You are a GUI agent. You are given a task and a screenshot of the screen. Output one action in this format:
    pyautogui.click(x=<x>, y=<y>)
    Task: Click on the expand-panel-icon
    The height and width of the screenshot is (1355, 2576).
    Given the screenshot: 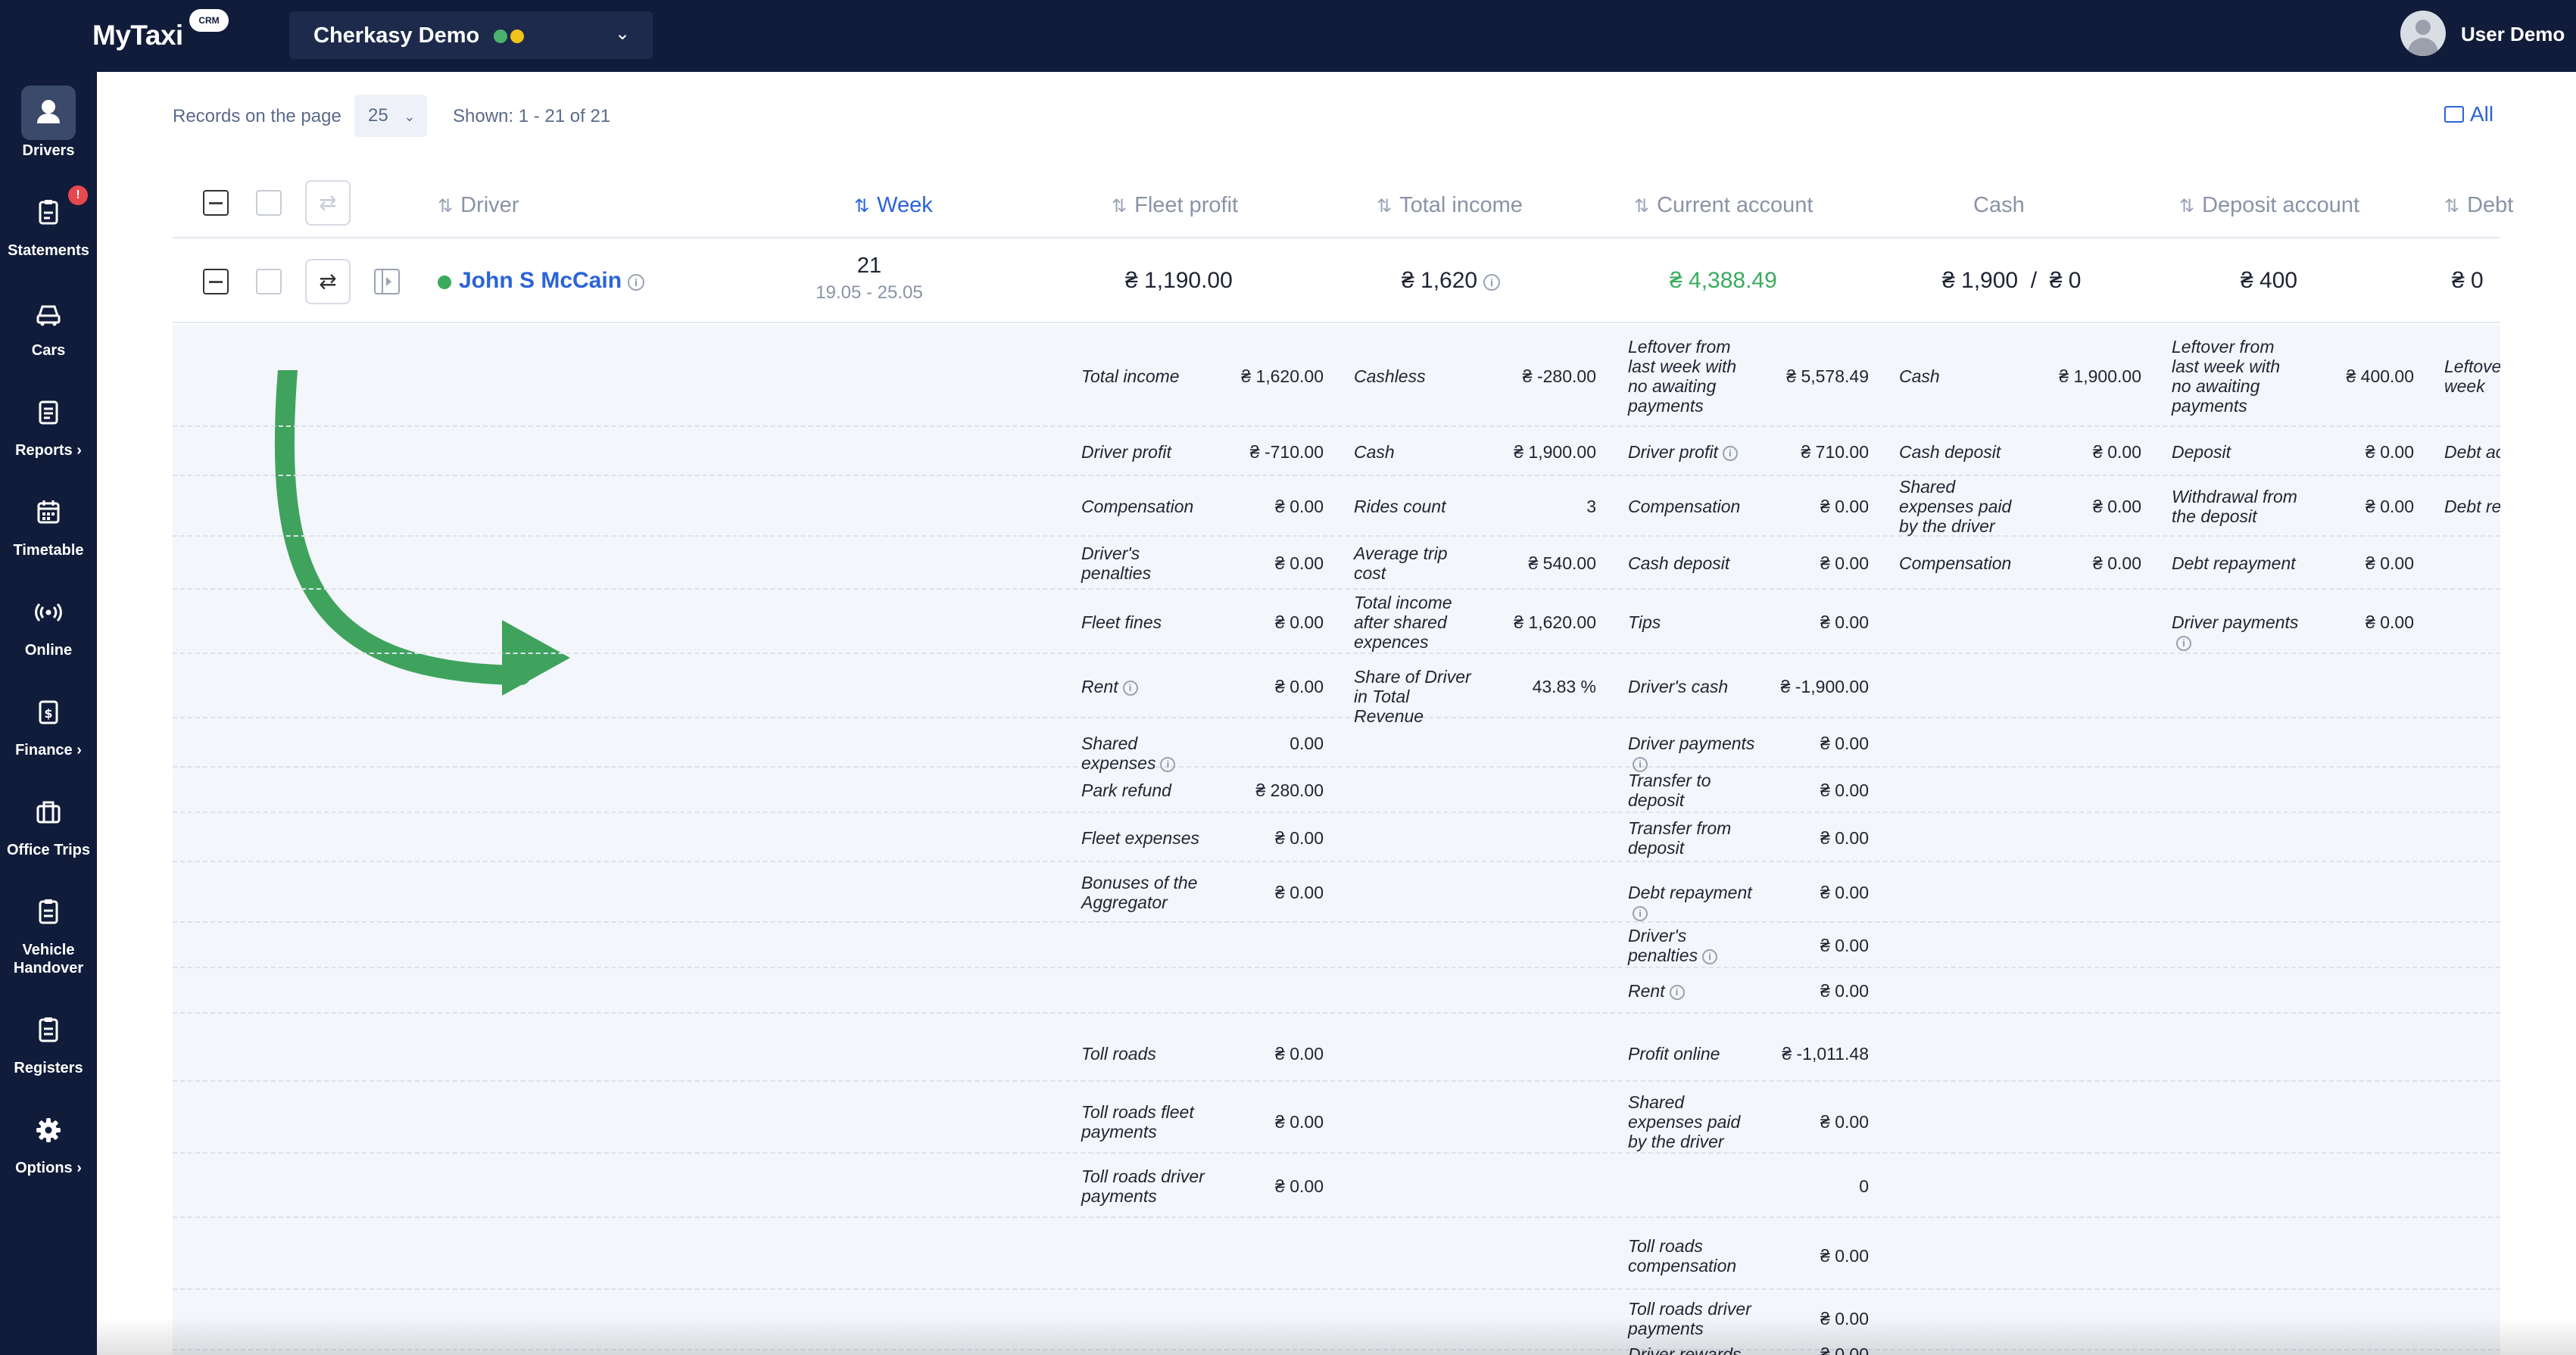 What is the action you would take?
    pyautogui.click(x=387, y=281)
    